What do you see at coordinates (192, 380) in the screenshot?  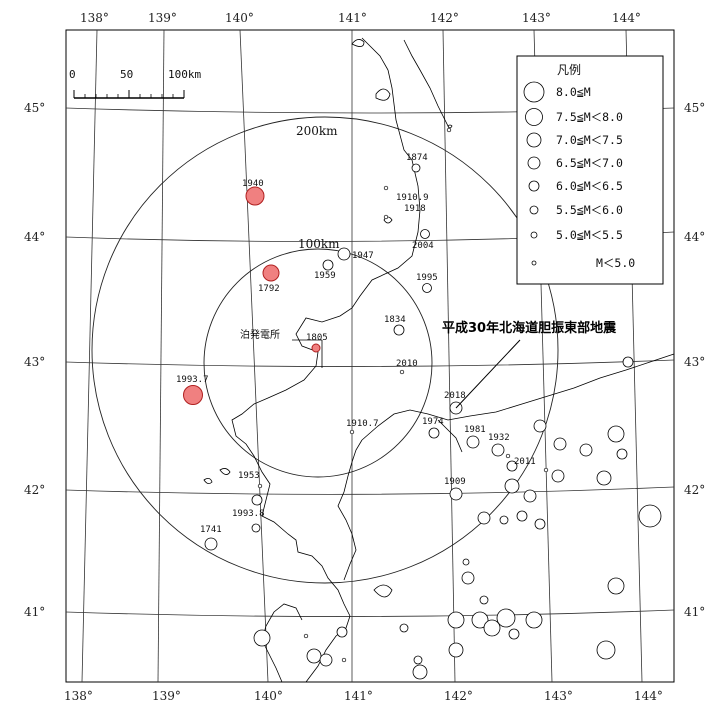 I see `year-label: 1993.7` at bounding box center [192, 380].